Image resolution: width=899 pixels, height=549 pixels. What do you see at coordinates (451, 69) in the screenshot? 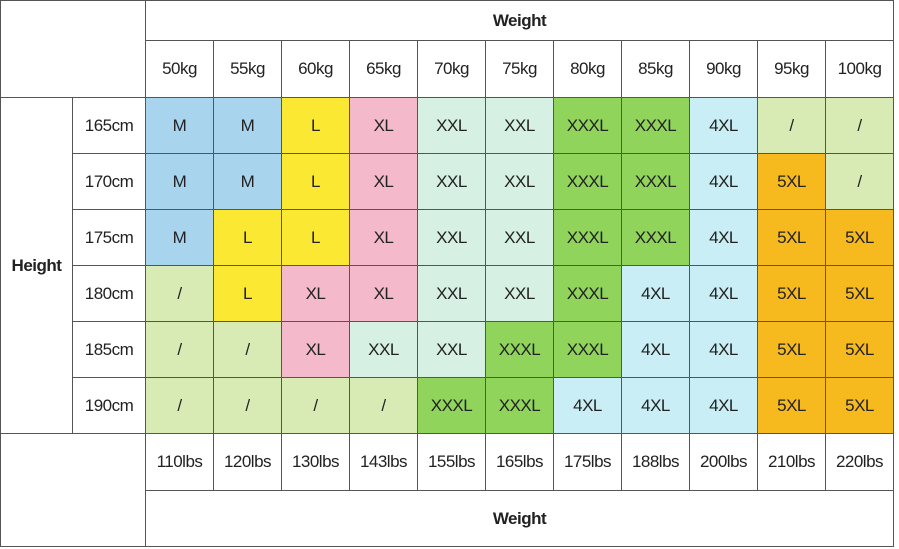
I see `kg-label: 70kg` at bounding box center [451, 69].